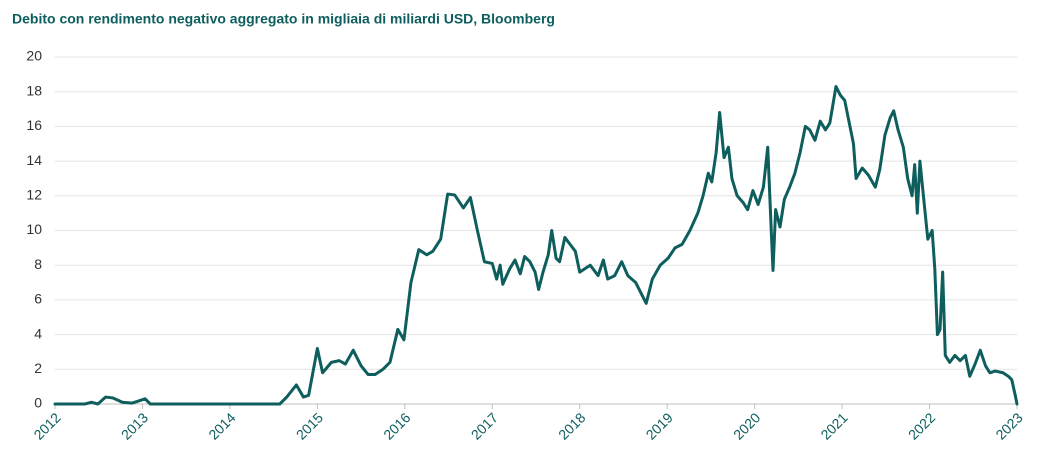  What do you see at coordinates (38, 333) in the screenshot?
I see `y-tick-label: 4` at bounding box center [38, 333].